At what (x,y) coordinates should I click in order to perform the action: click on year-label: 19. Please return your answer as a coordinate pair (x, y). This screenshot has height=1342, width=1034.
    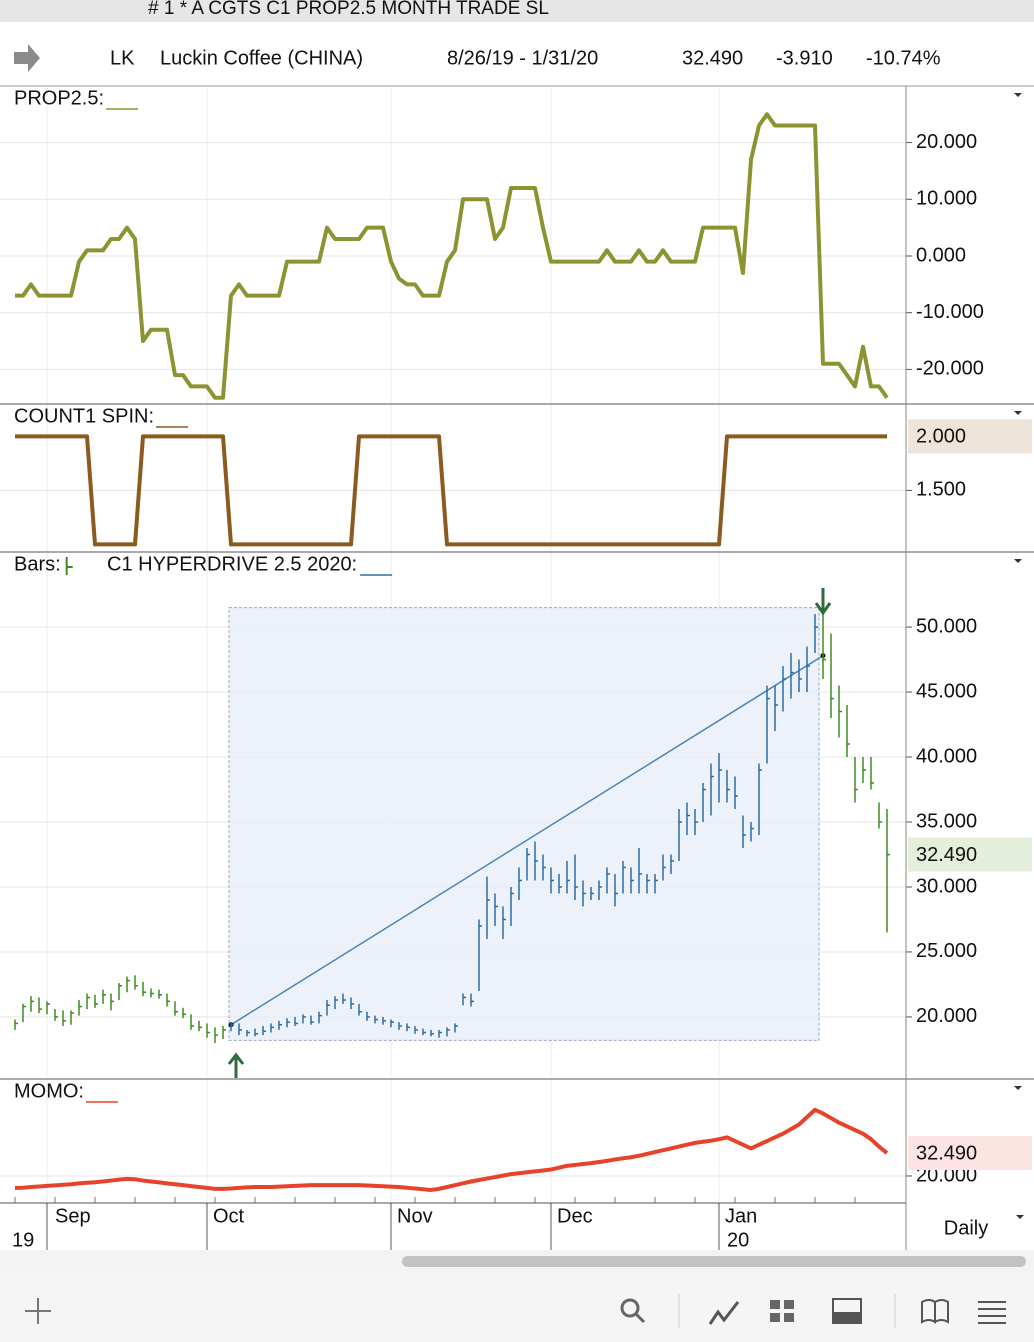
    Looking at the image, I should click on (23, 1240).